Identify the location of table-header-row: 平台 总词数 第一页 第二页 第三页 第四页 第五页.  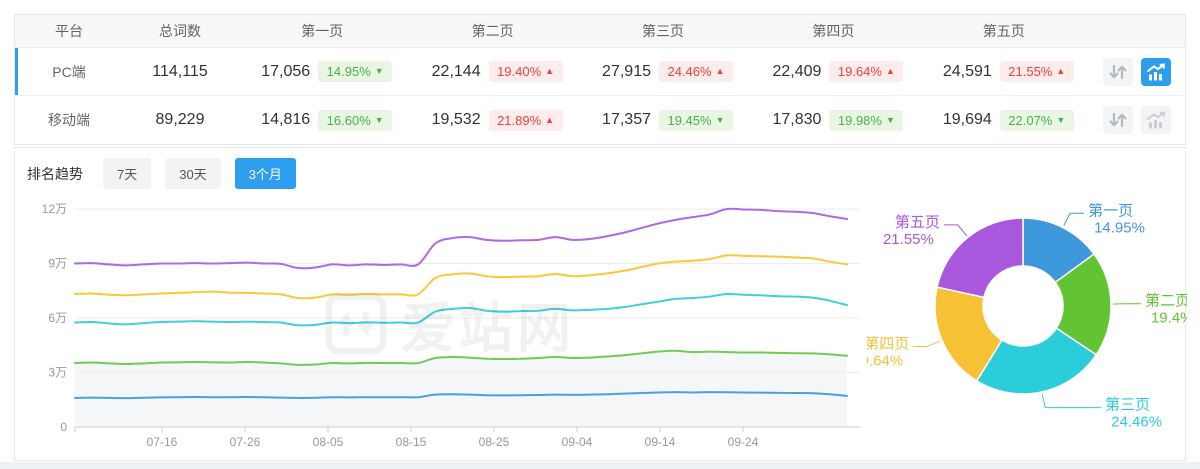
(600, 31).